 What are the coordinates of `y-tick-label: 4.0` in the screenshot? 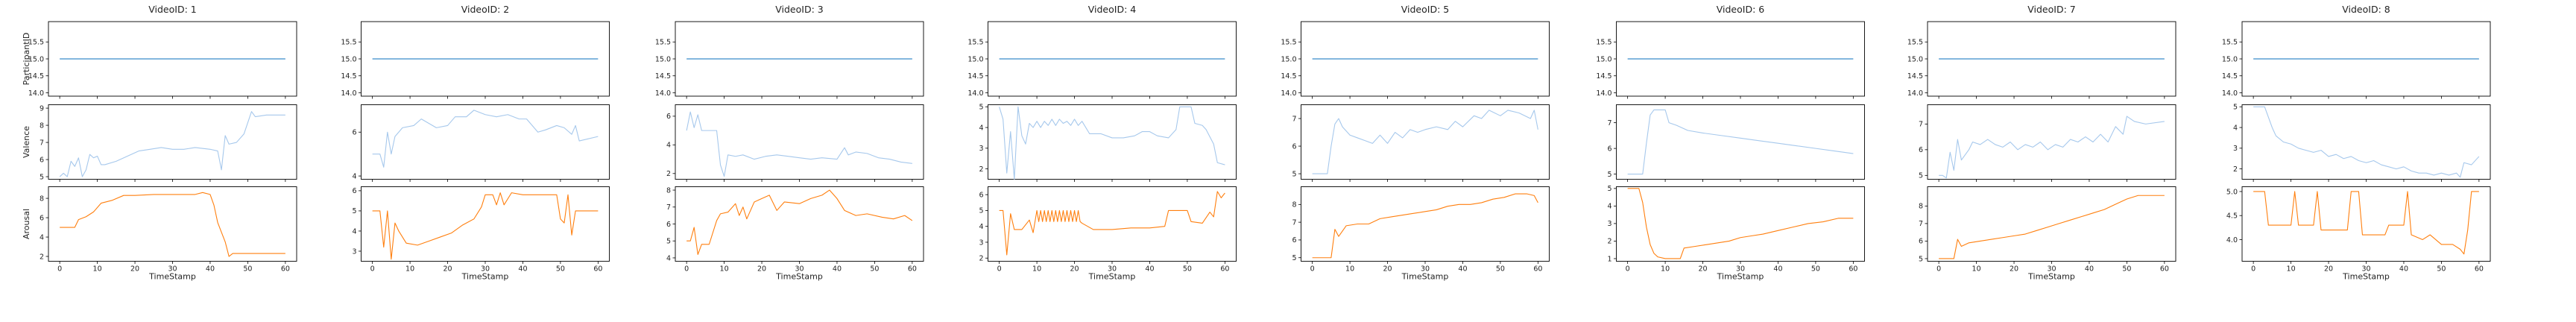 It's located at (2232, 240).